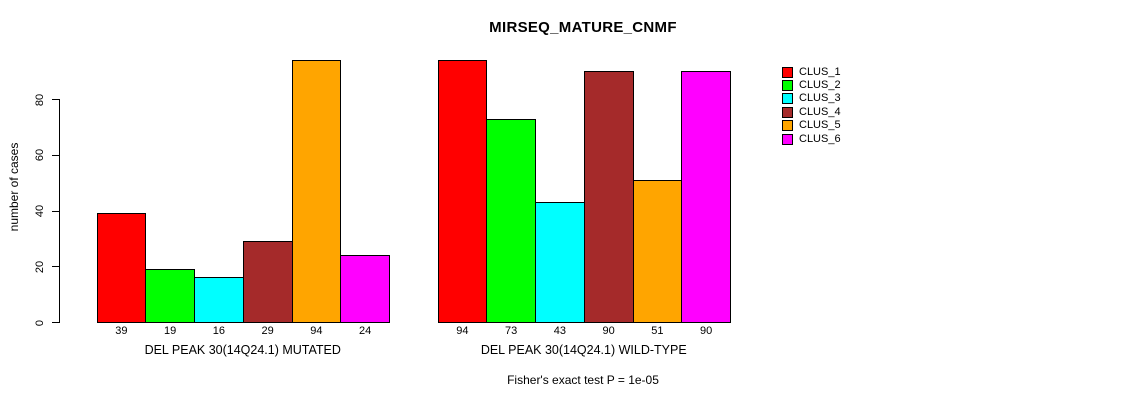 The image size is (1140, 400). What do you see at coordinates (40, 155) in the screenshot?
I see `y-tick-label: 60` at bounding box center [40, 155].